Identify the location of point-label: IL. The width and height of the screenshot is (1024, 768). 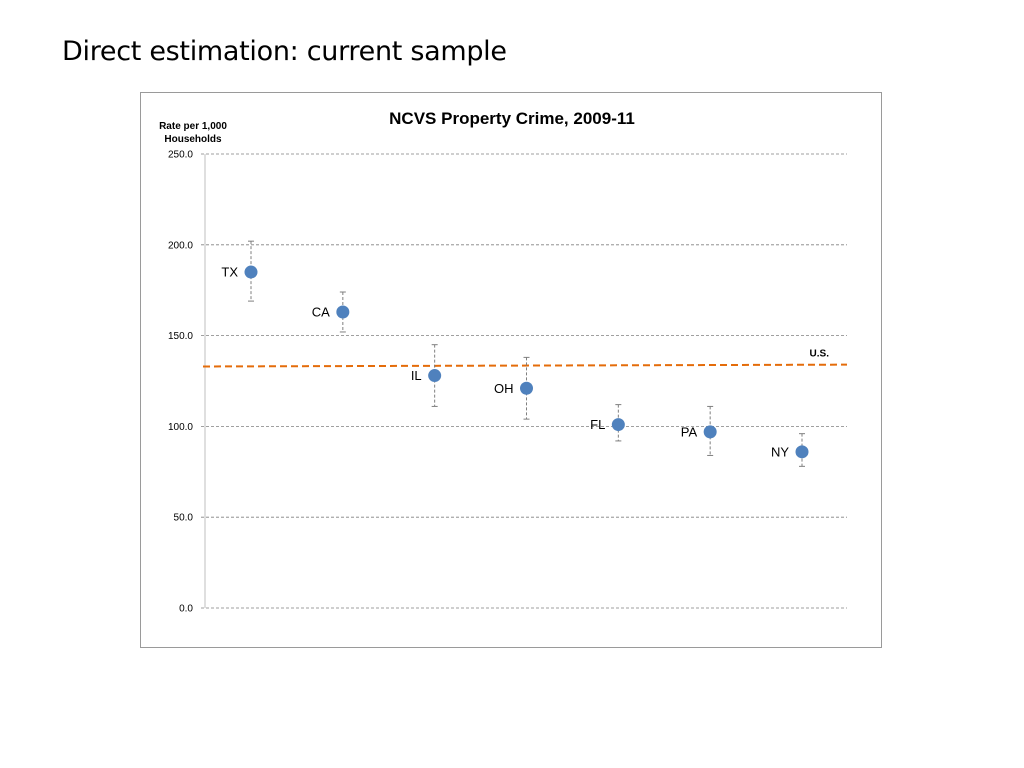
(416, 375).